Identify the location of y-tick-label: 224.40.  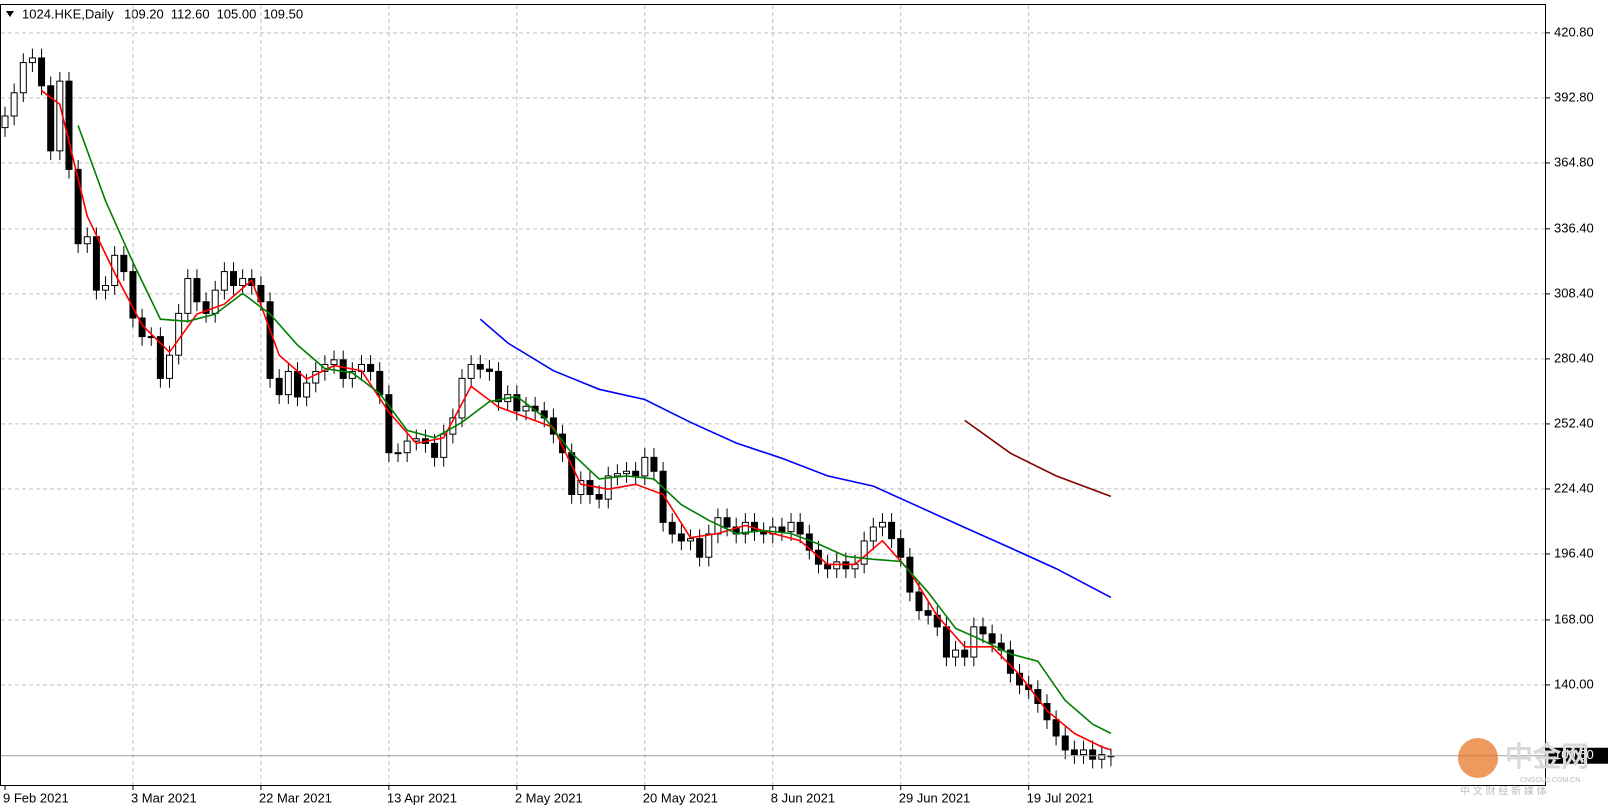
(1574, 487).